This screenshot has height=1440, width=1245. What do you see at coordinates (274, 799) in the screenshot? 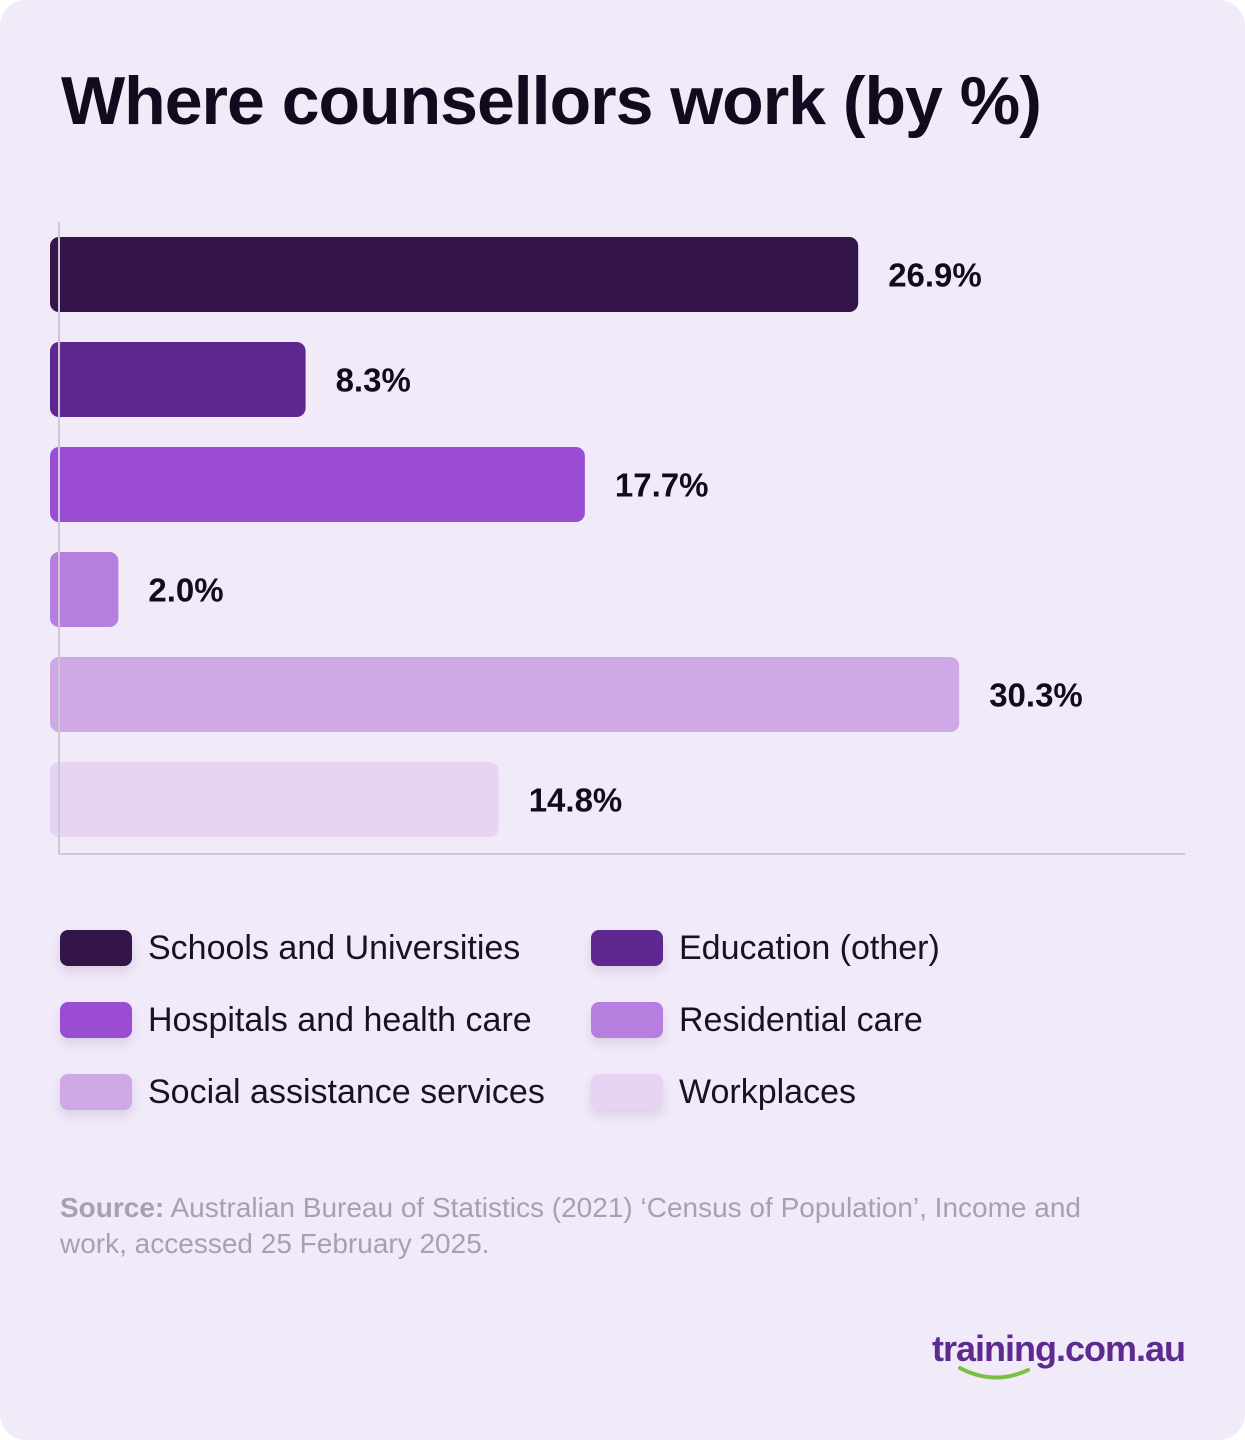
I see `bar-workplaces` at bounding box center [274, 799].